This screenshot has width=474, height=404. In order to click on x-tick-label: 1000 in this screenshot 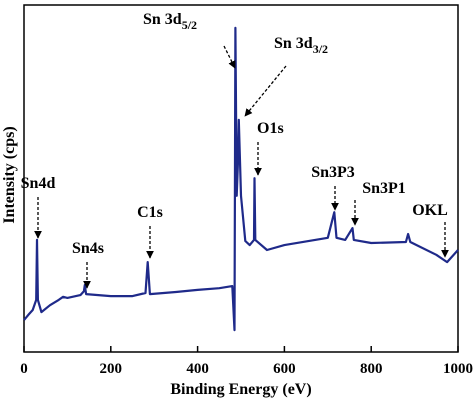, I will do `click(458, 369)`.